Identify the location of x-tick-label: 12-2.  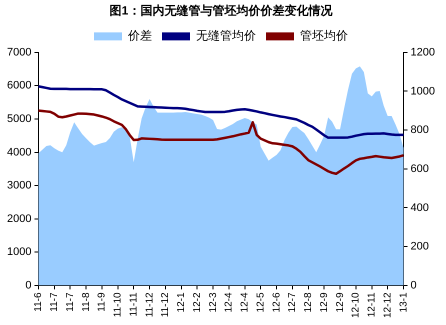
(197, 302).